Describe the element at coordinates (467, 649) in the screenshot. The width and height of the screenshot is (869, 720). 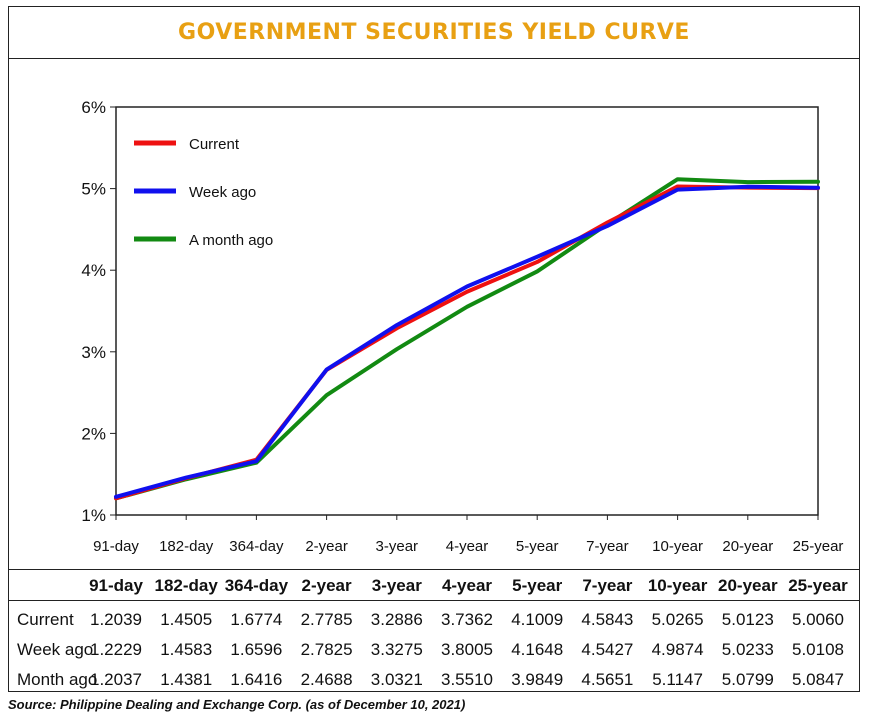
I see `table-cell: 3.8005` at that location.